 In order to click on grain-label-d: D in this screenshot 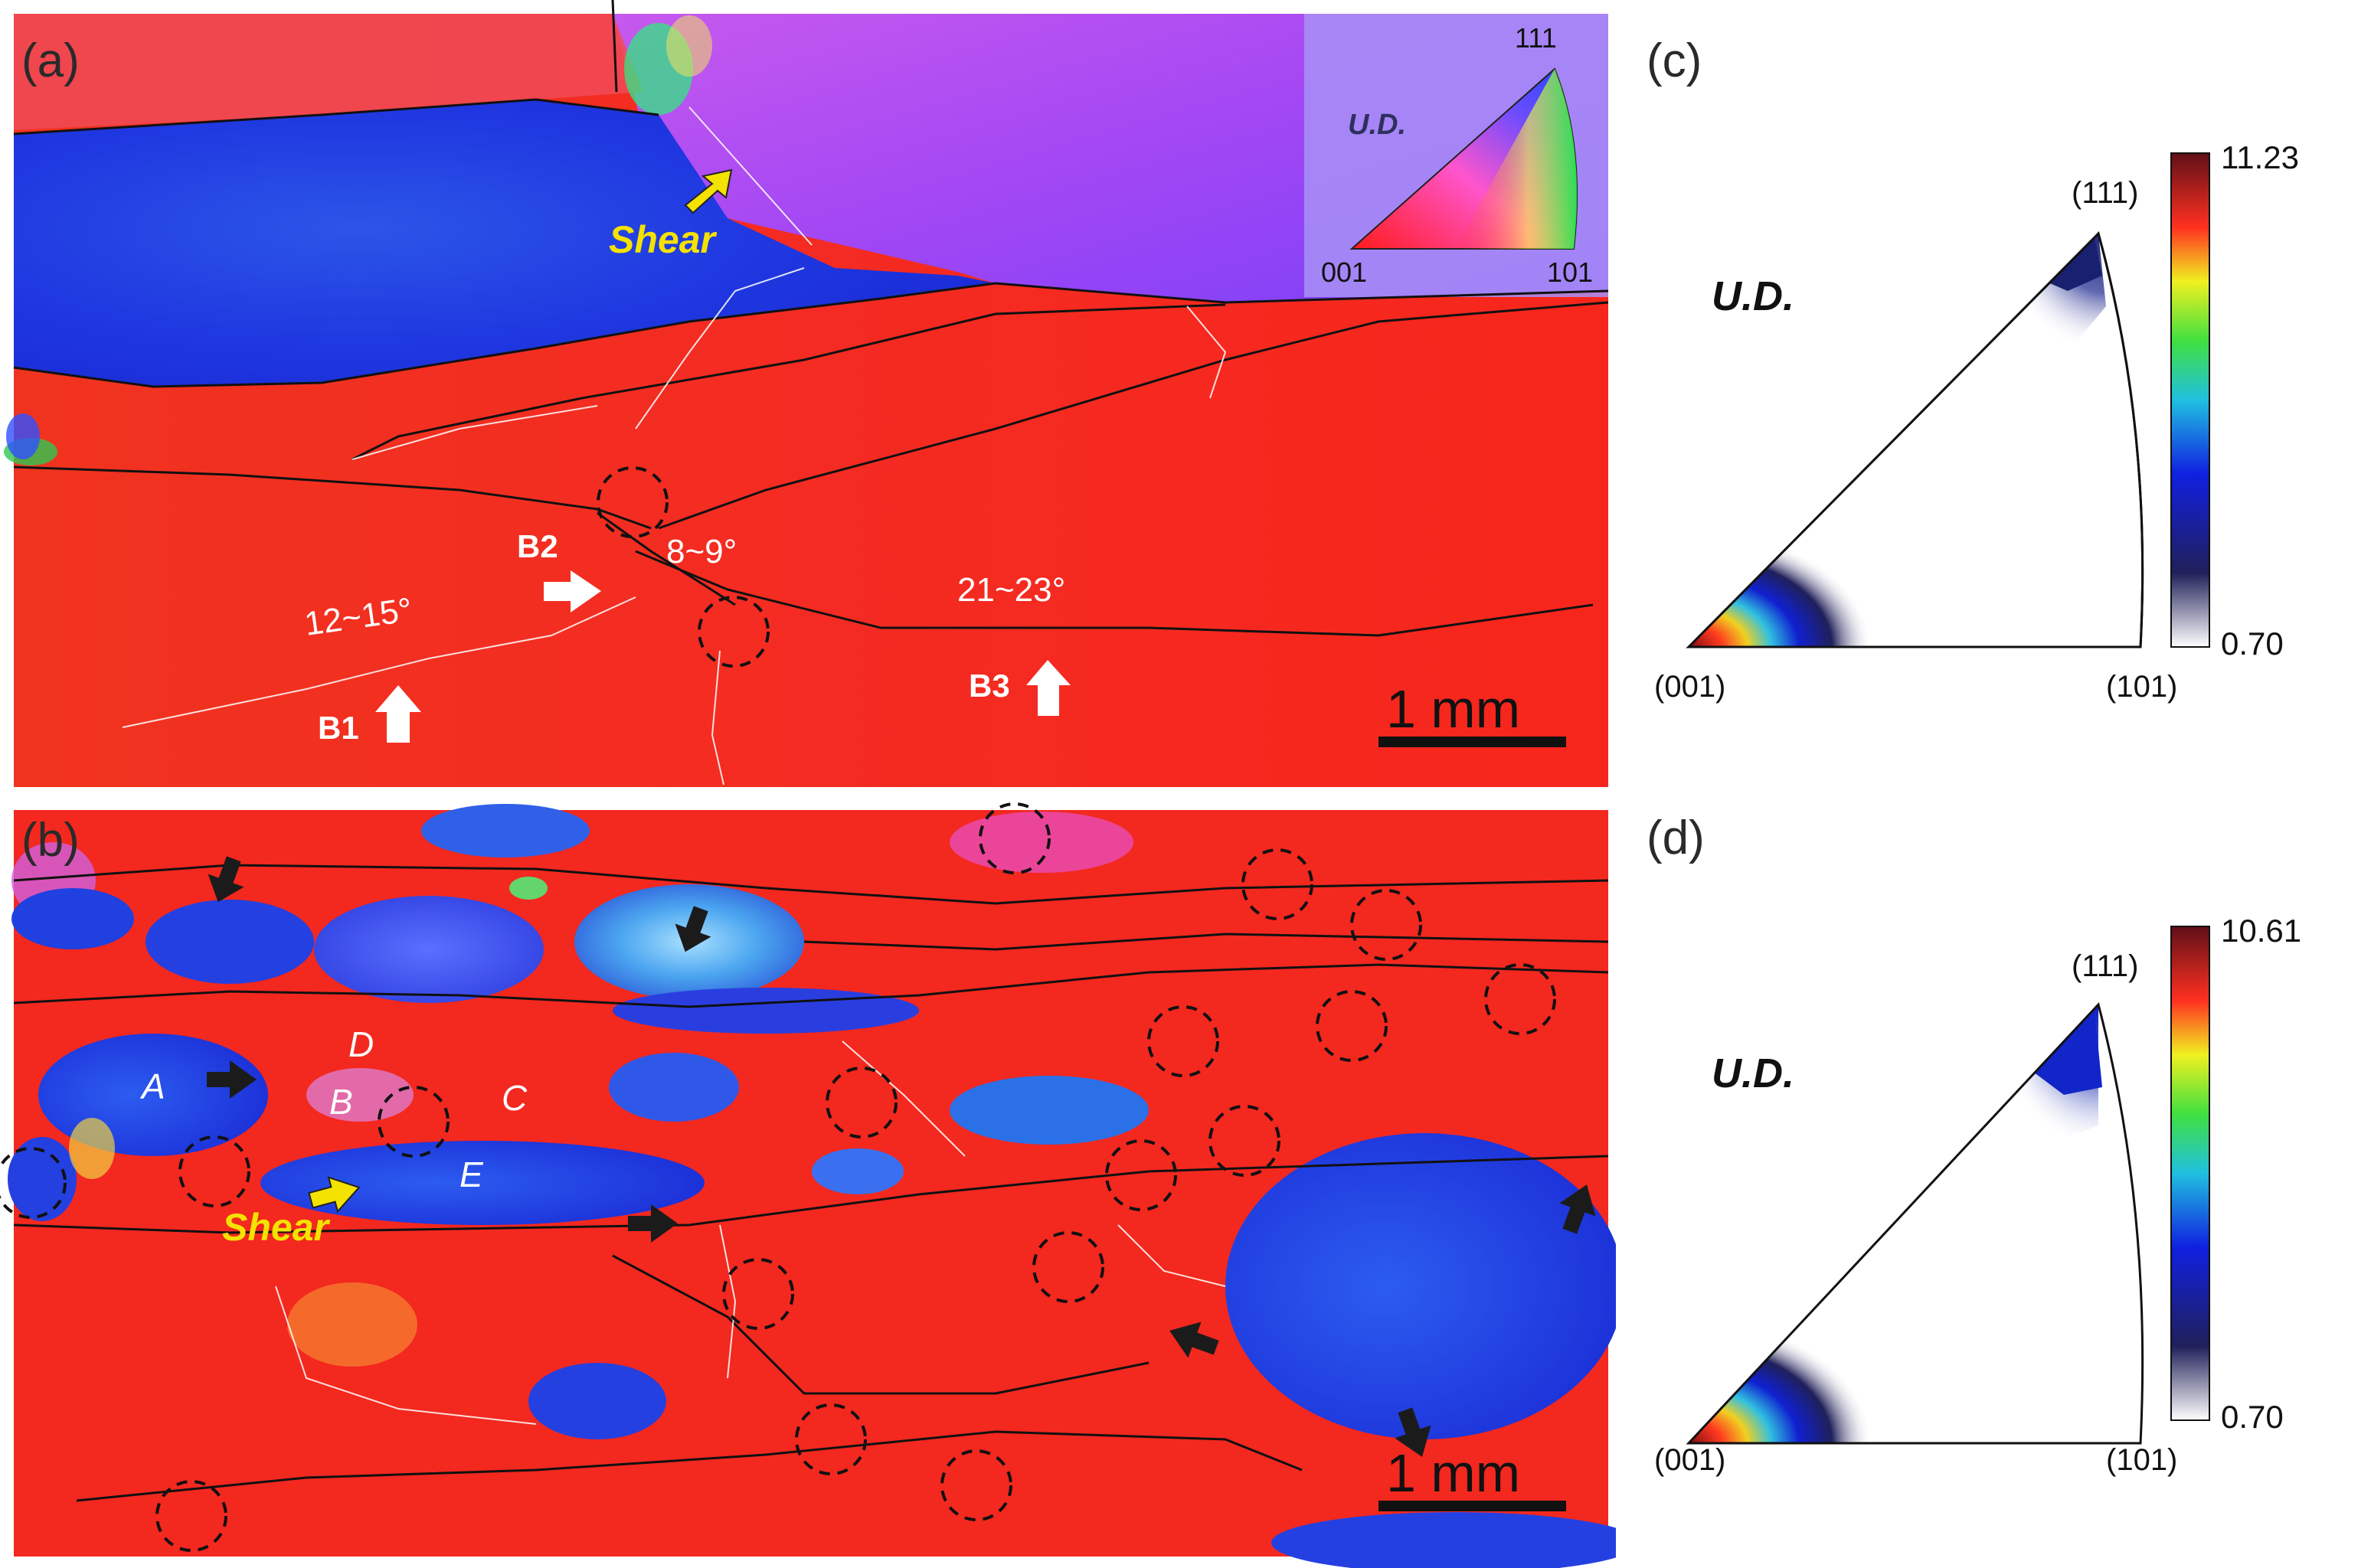, I will do `click(361, 1044)`.